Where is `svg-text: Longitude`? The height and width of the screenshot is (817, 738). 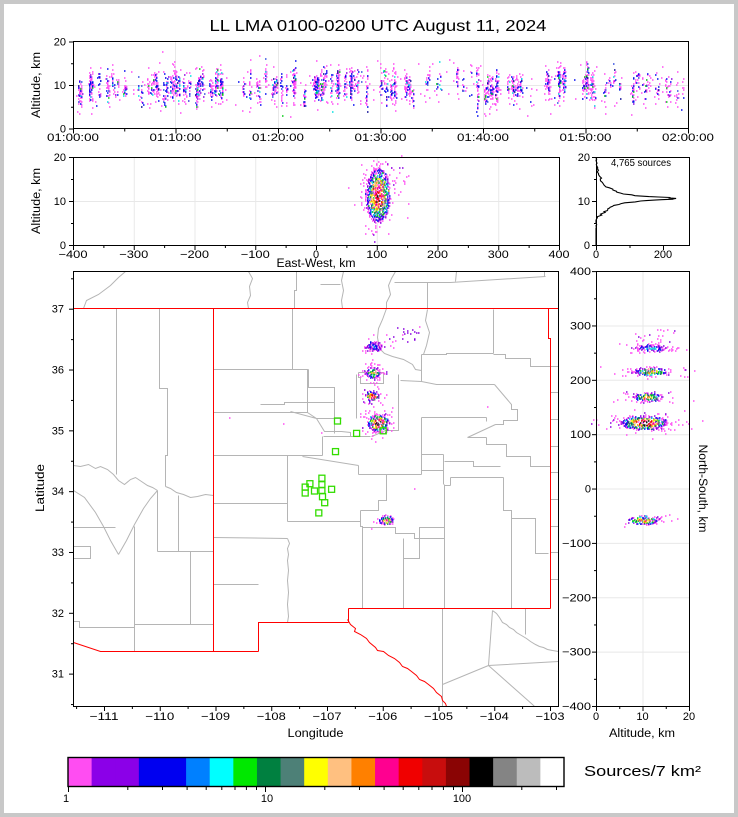
svg-text: Longitude is located at coordinates (316, 734).